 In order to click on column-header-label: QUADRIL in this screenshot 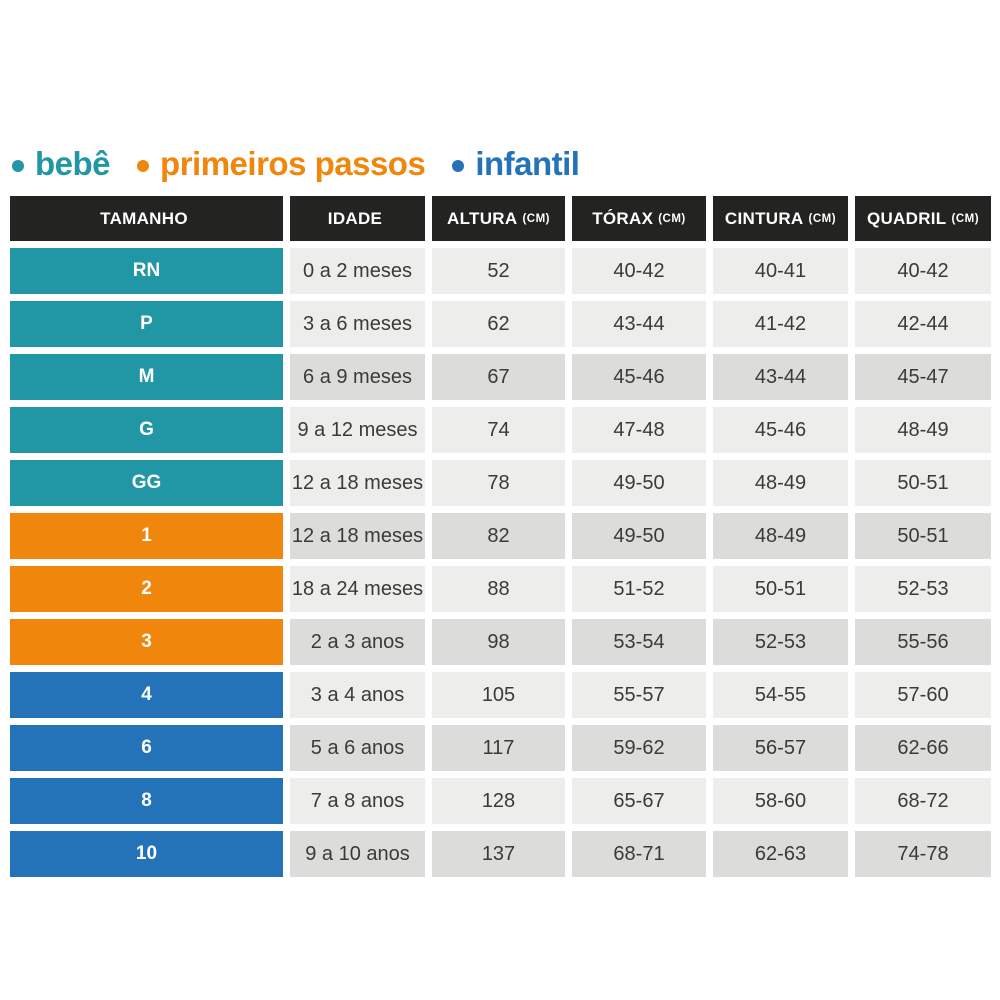, I will do `click(906, 218)`.